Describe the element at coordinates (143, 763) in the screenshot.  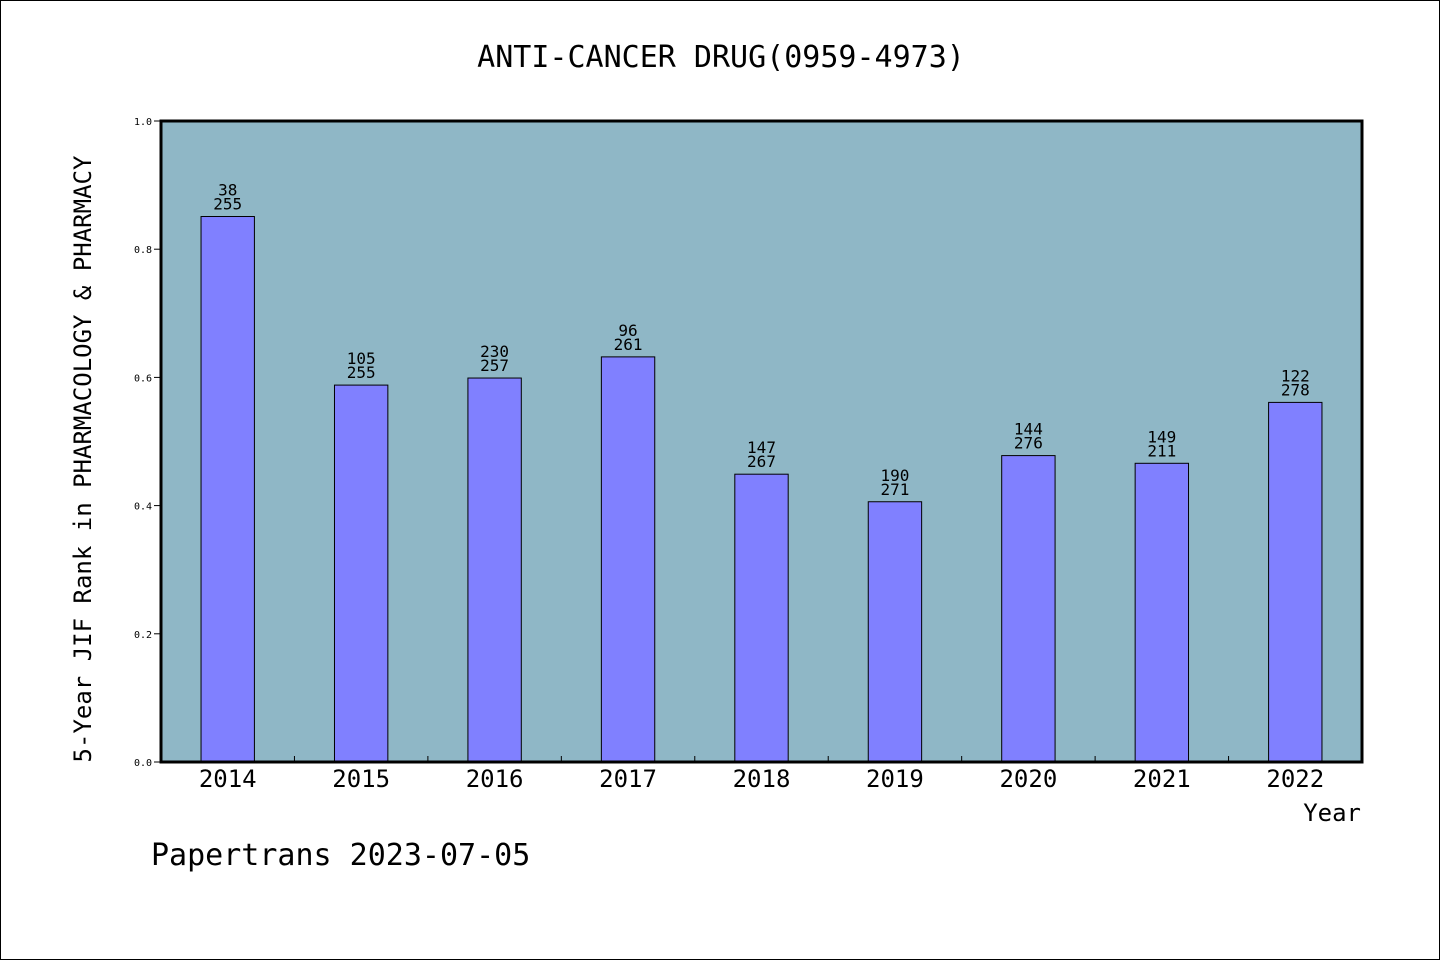
I see `y-tick-label: 0.0` at that location.